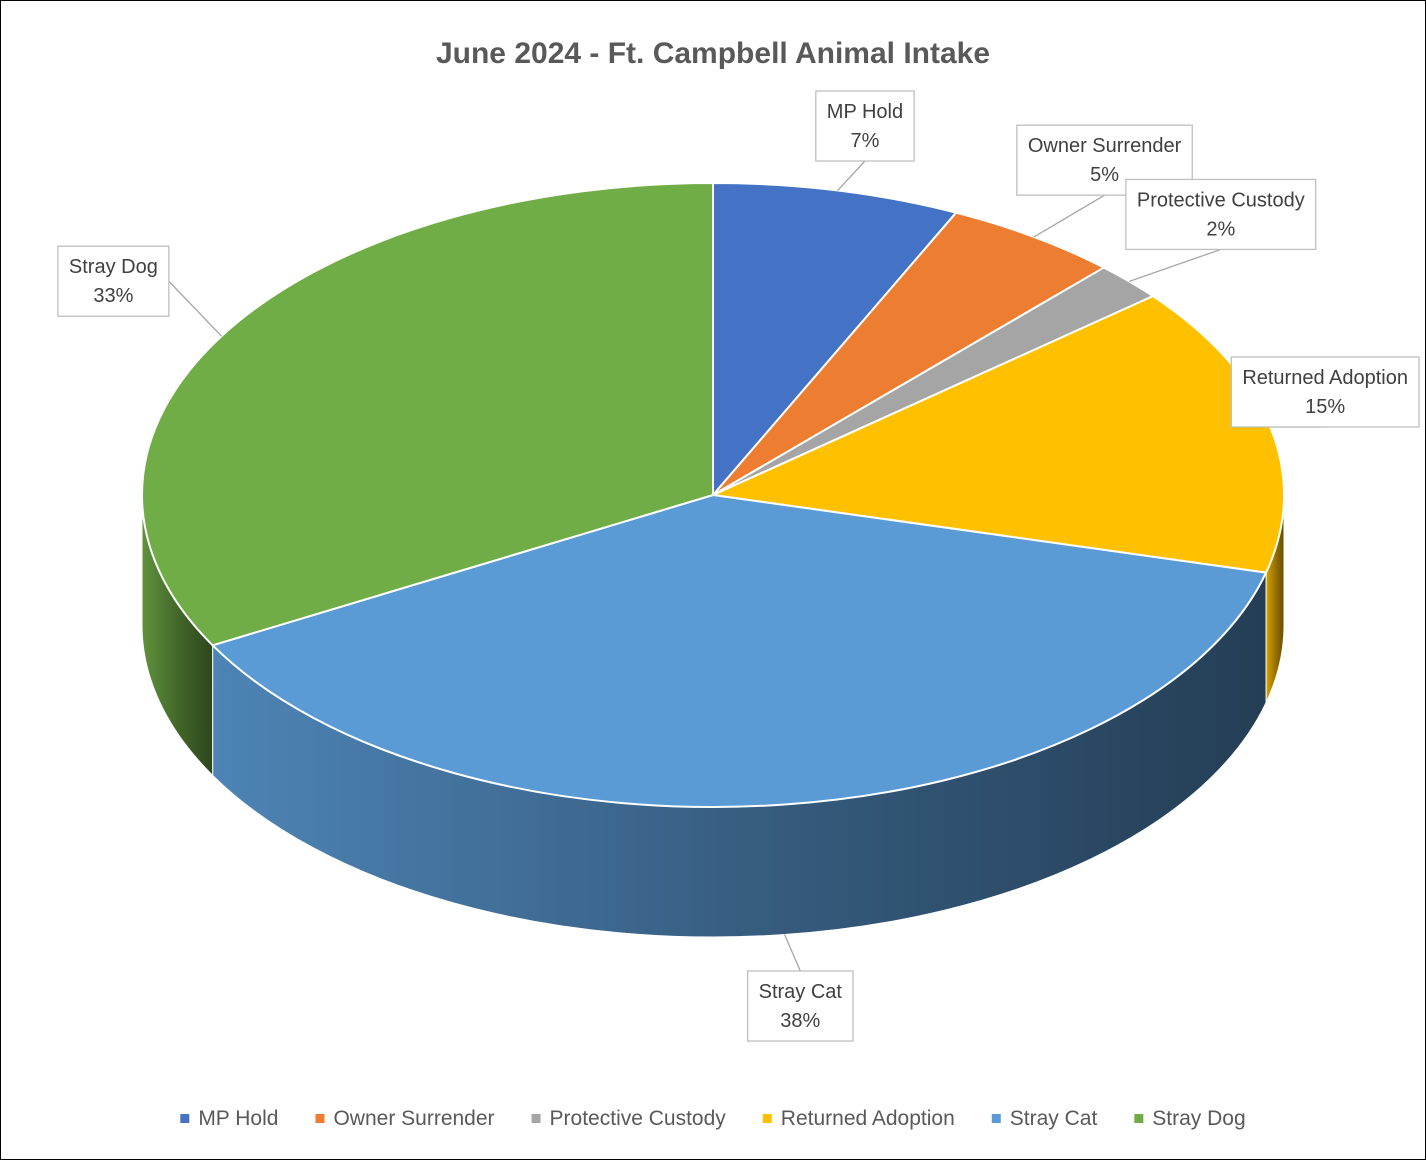  Describe the element at coordinates (1220, 229) in the screenshot. I see `data-label-value: 2%` at that location.